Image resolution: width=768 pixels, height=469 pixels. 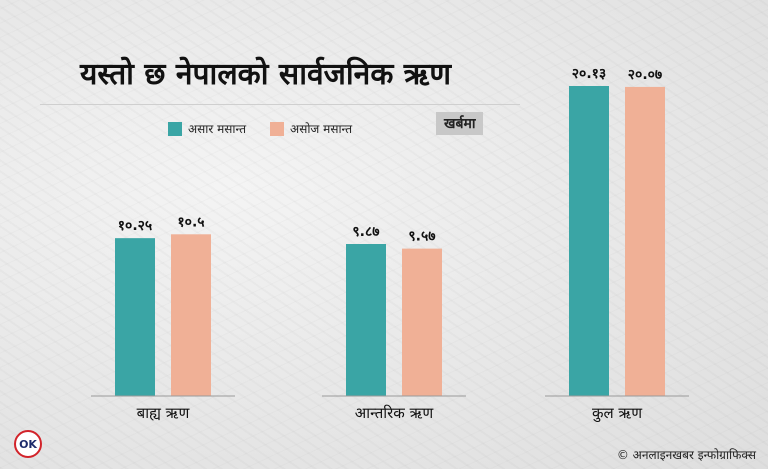 What do you see at coordinates (260, 128) in the screenshot?
I see `chart-legend: असार मसान्त असोज मसान्त` at bounding box center [260, 128].